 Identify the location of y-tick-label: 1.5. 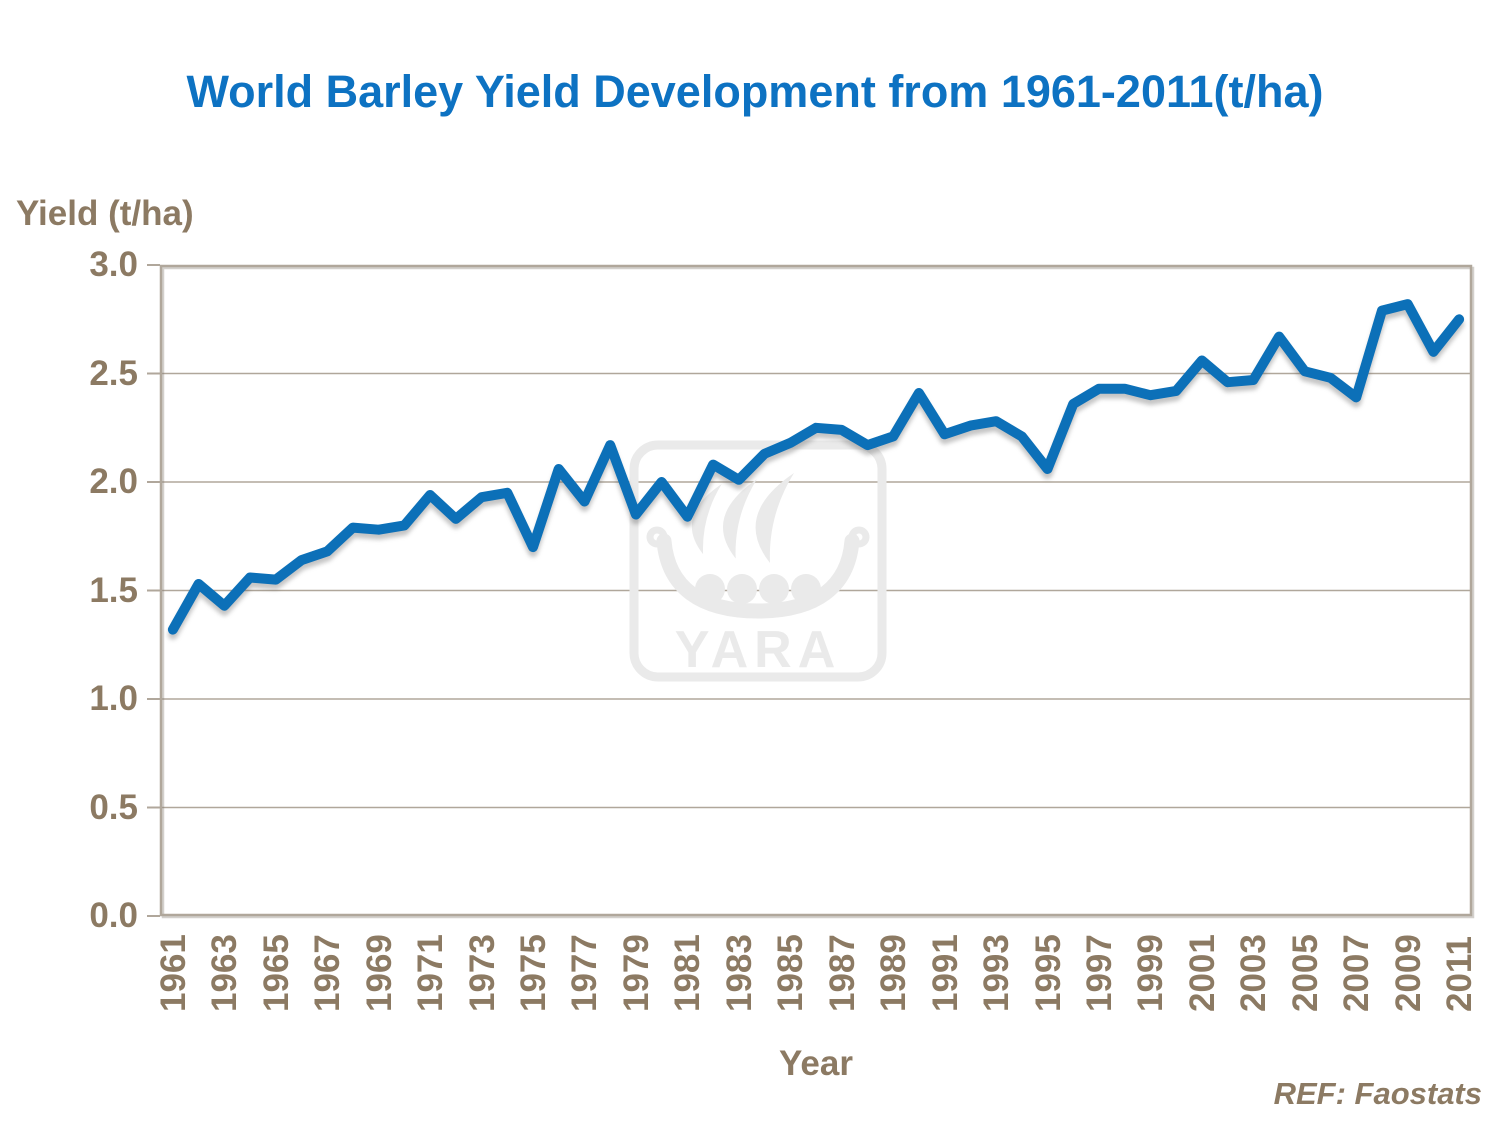
(113, 590).